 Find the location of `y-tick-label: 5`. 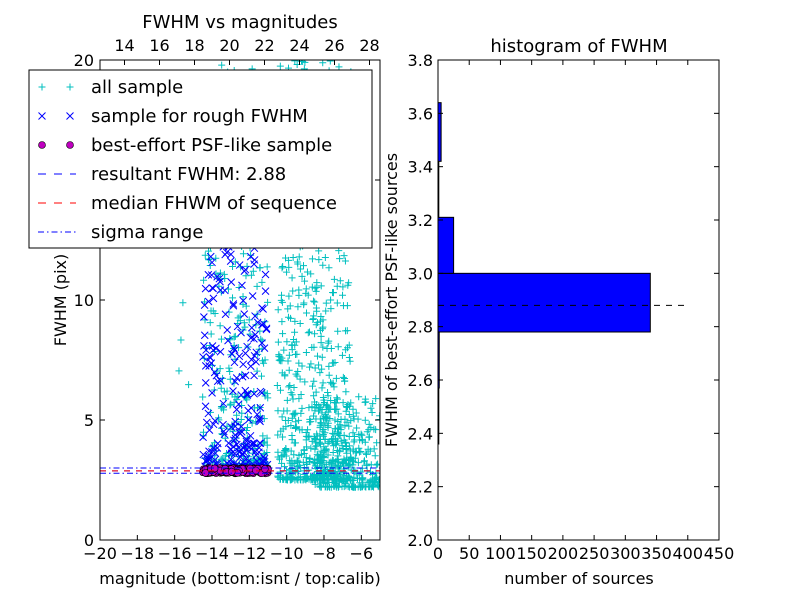

y-tick-label: 5 is located at coordinates (89, 420).